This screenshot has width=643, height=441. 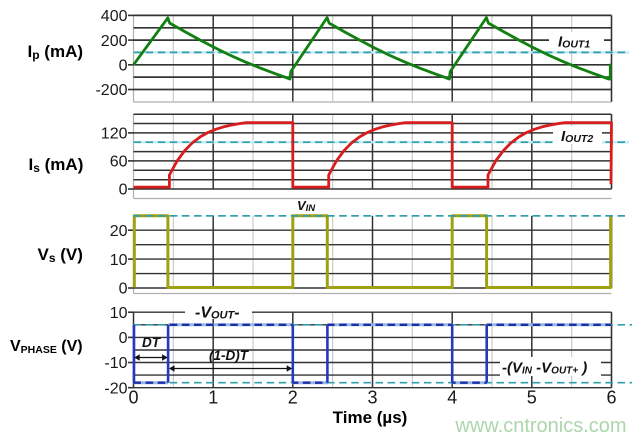 What do you see at coordinates (114, 134) in the screenshot?
I see `svg-text: 120` at bounding box center [114, 134].